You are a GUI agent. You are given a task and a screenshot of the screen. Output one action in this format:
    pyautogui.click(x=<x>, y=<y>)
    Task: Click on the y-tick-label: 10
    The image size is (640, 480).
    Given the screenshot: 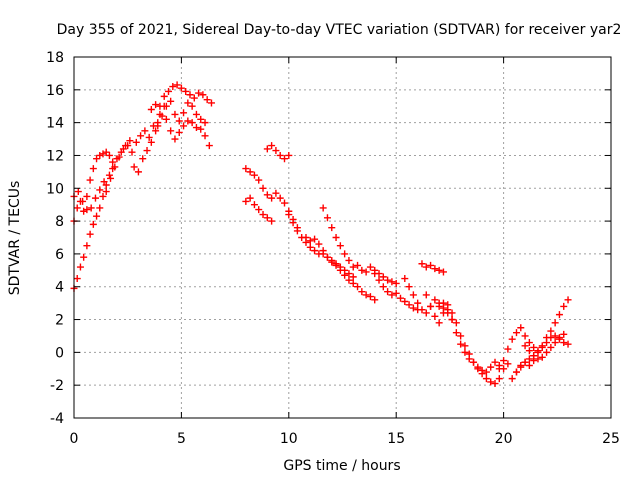 What is the action you would take?
    pyautogui.click(x=55, y=189)
    